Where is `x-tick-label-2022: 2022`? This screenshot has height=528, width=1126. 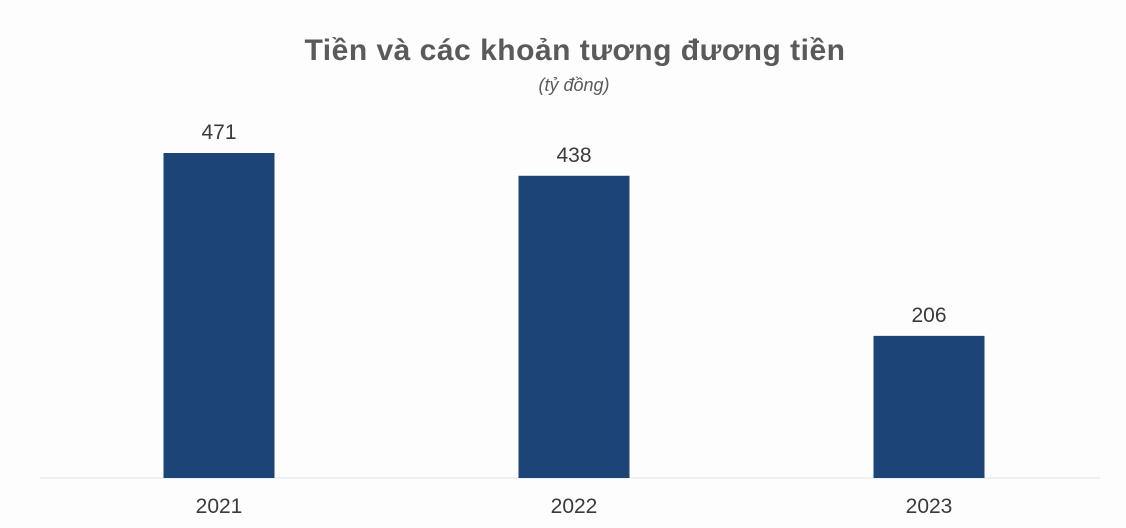
x-tick-label-2022: 2022 is located at coordinates (574, 506).